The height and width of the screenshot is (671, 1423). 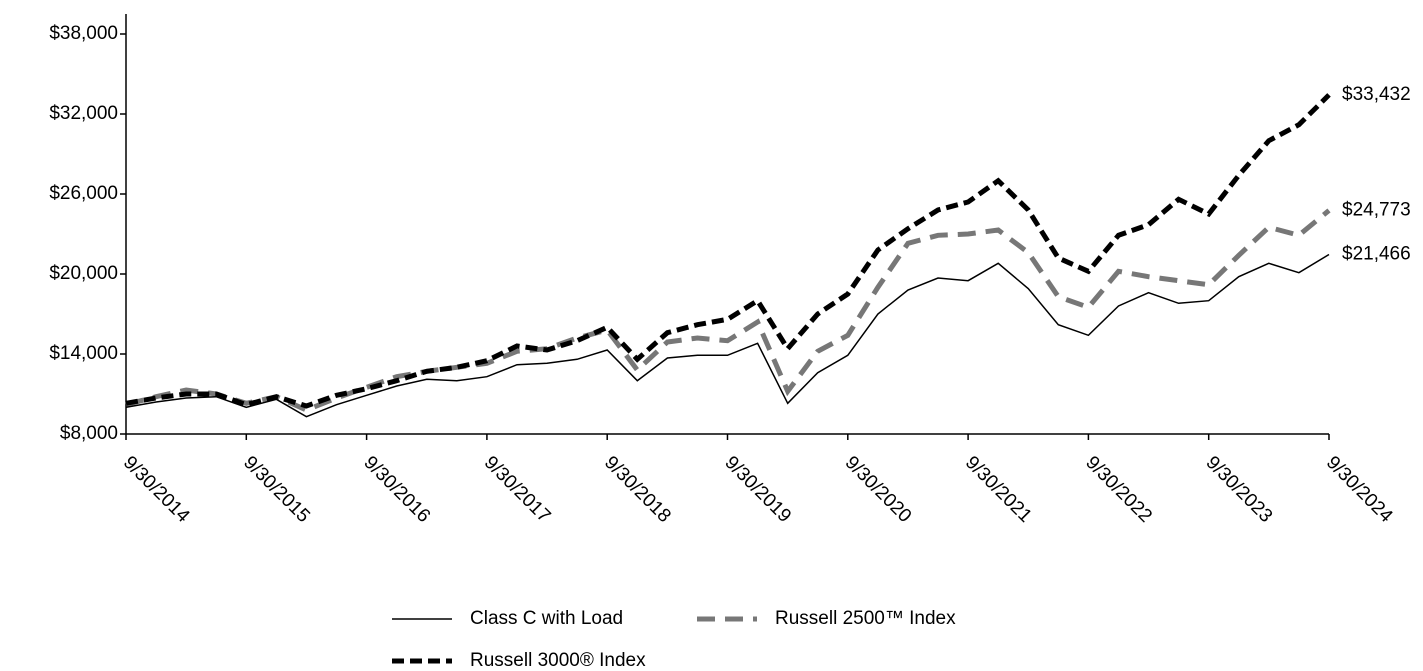 What do you see at coordinates (517, 489) in the screenshot?
I see `x-tick-label: 9/30/2017` at bounding box center [517, 489].